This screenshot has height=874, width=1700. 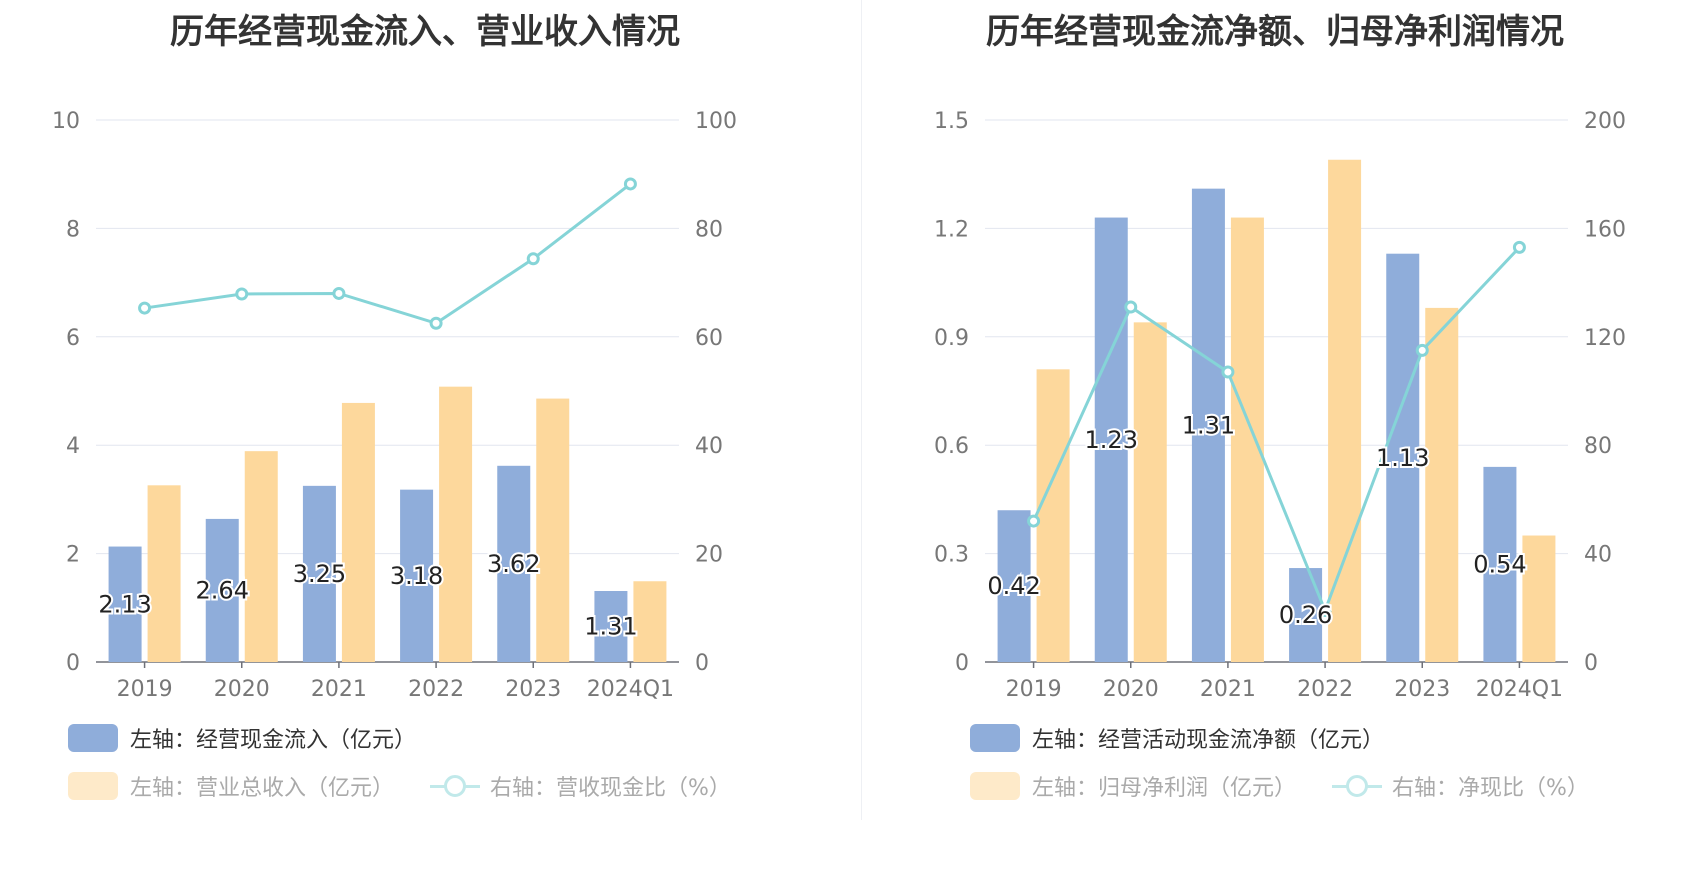 I want to click on legend-row-2: 左轴：营业总收入（亿元） 右轴：营收现金比（%）, so click(x=417, y=786).